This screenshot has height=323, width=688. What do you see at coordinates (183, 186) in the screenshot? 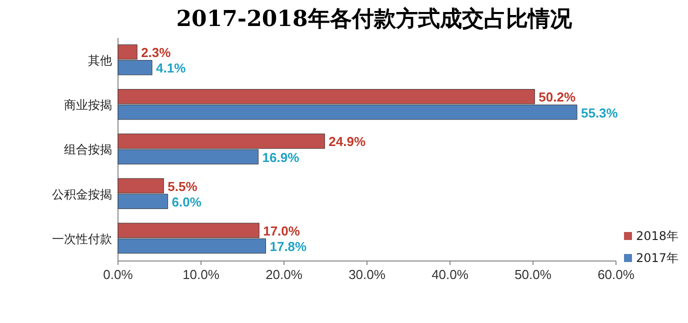
I see `data-label: 5.5%` at bounding box center [183, 186].